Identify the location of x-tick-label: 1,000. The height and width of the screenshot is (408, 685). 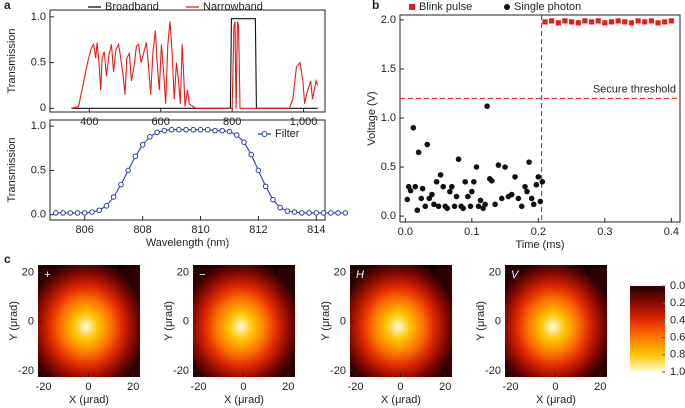
(304, 122).